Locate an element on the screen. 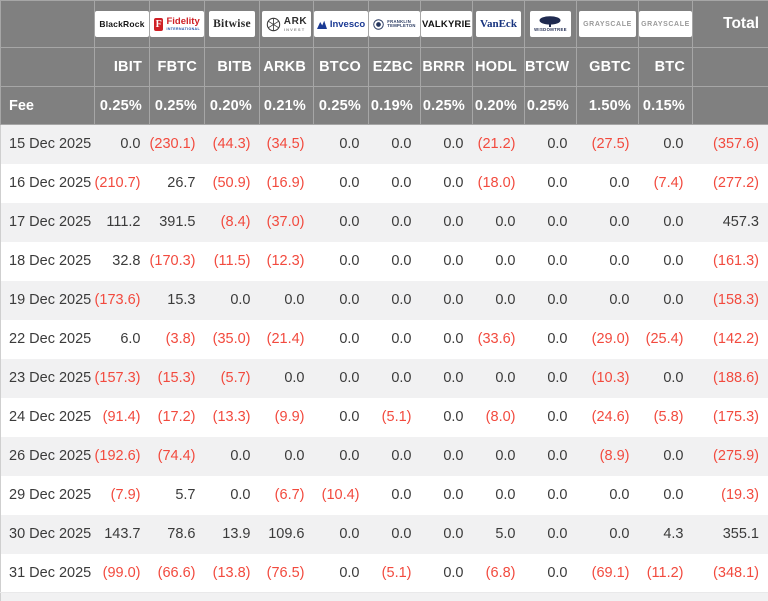  value-cell-BTC: (5.8) is located at coordinates (668, 417).